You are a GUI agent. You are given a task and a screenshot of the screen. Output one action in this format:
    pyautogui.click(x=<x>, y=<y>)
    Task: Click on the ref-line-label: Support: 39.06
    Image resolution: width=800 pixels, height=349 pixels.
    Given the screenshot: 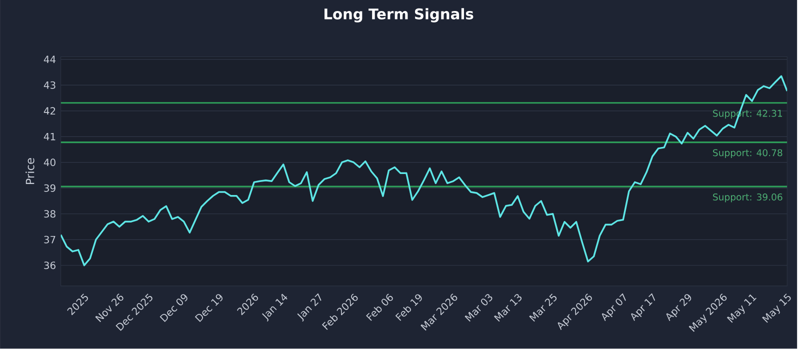 What is the action you would take?
    pyautogui.click(x=747, y=198)
    